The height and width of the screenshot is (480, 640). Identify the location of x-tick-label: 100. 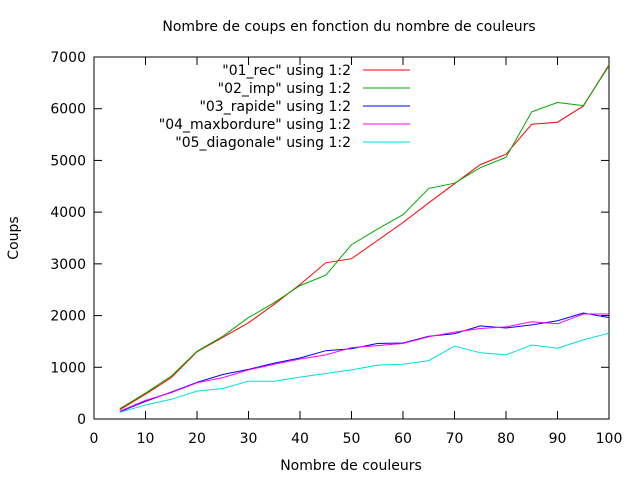
(609, 439).